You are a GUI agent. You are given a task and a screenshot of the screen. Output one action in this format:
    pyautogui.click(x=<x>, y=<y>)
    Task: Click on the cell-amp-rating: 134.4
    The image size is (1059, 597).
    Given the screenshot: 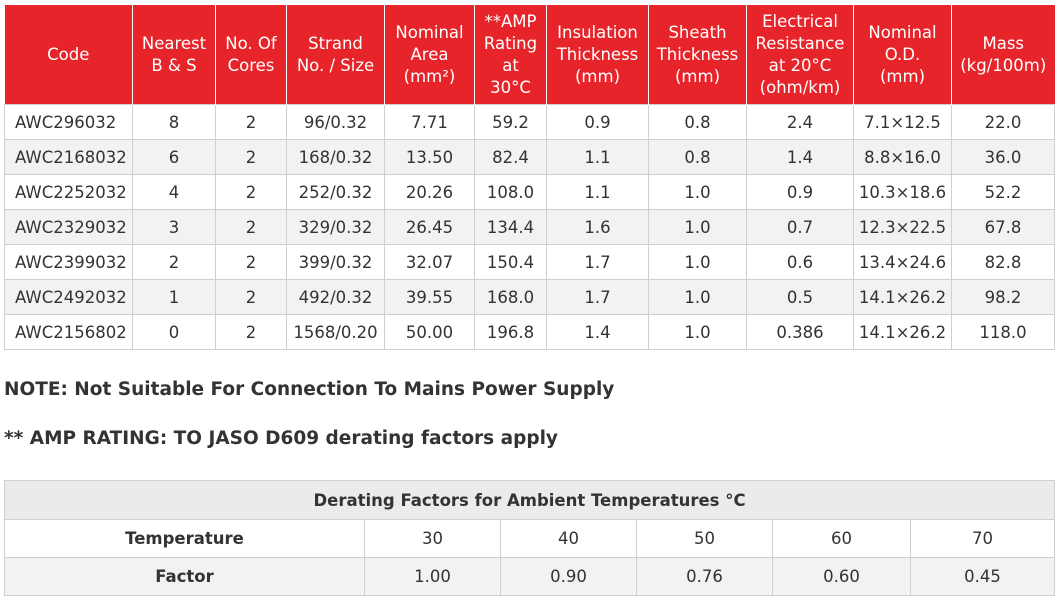 What is the action you would take?
    pyautogui.click(x=510, y=227)
    